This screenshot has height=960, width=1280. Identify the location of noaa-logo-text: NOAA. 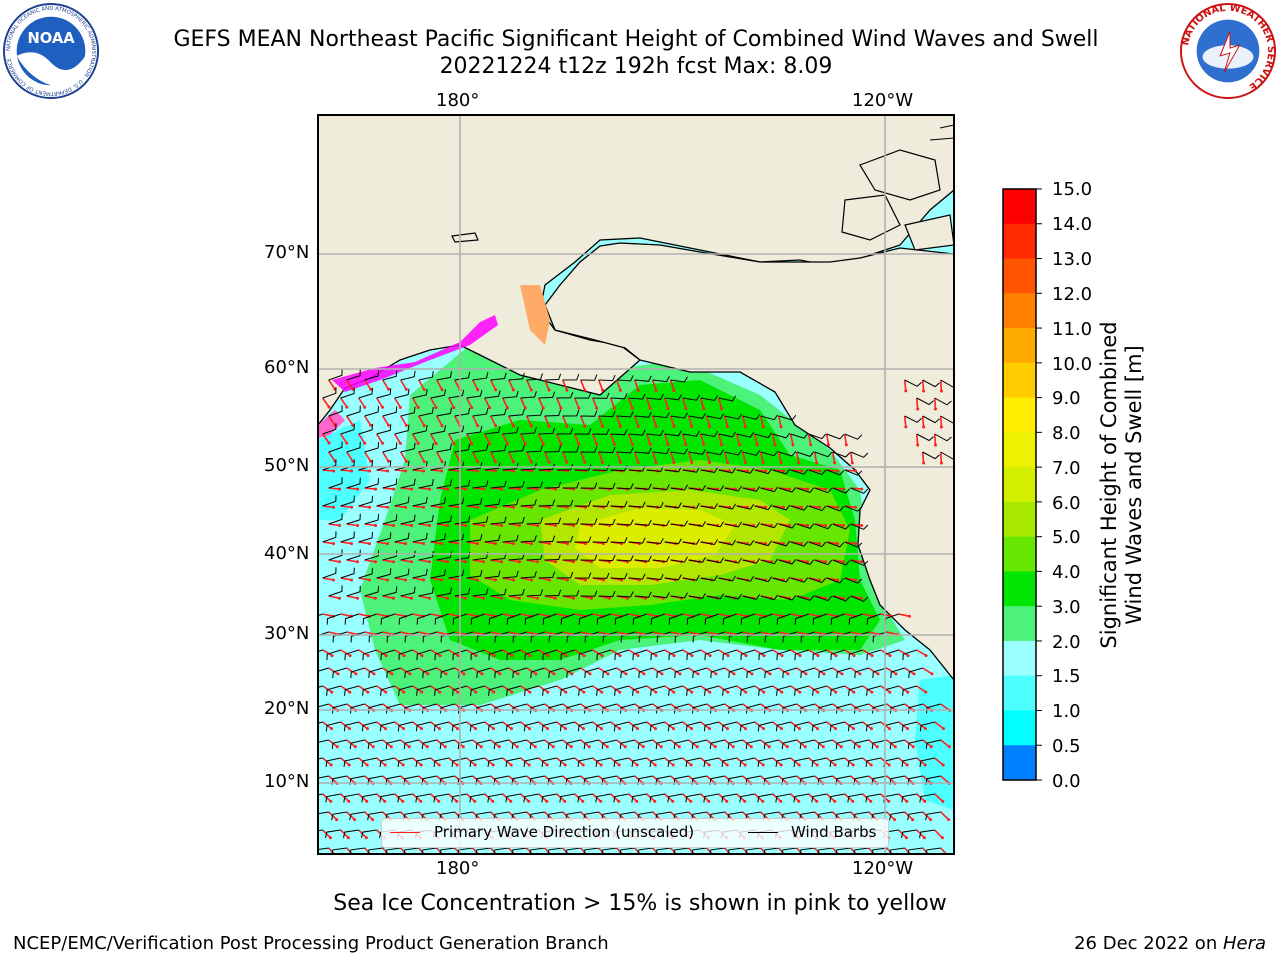
(51, 38).